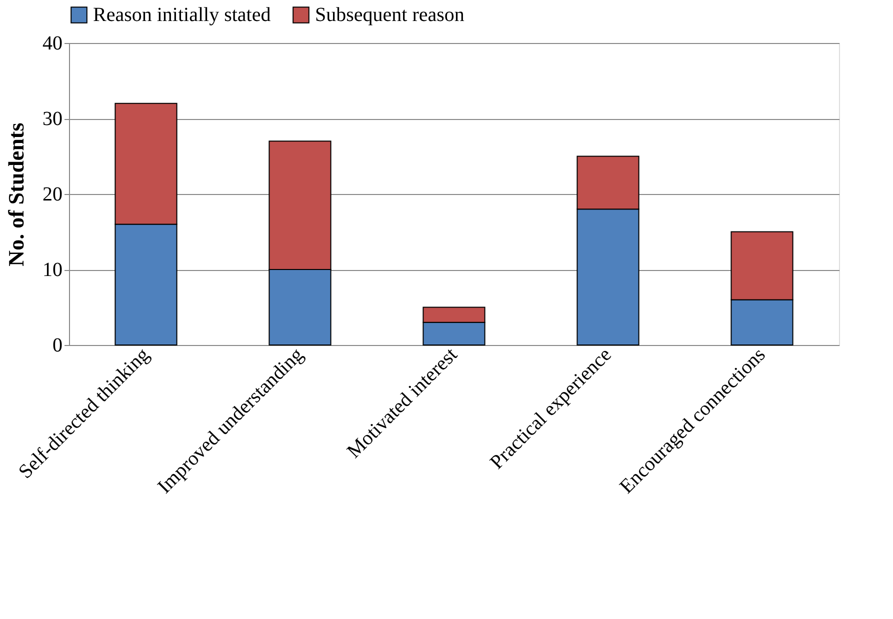 The width and height of the screenshot is (893, 619). Describe the element at coordinates (16, 194) in the screenshot. I see `y-axis-title: No. of Students` at that location.